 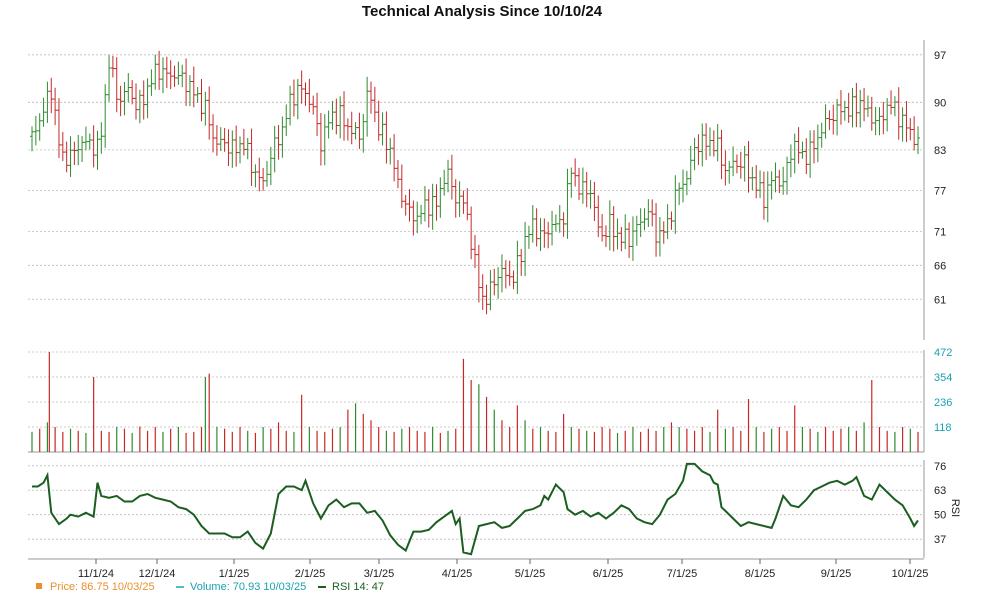 What do you see at coordinates (943, 353) in the screenshot?
I see `volume-tick-label: 472` at bounding box center [943, 353].